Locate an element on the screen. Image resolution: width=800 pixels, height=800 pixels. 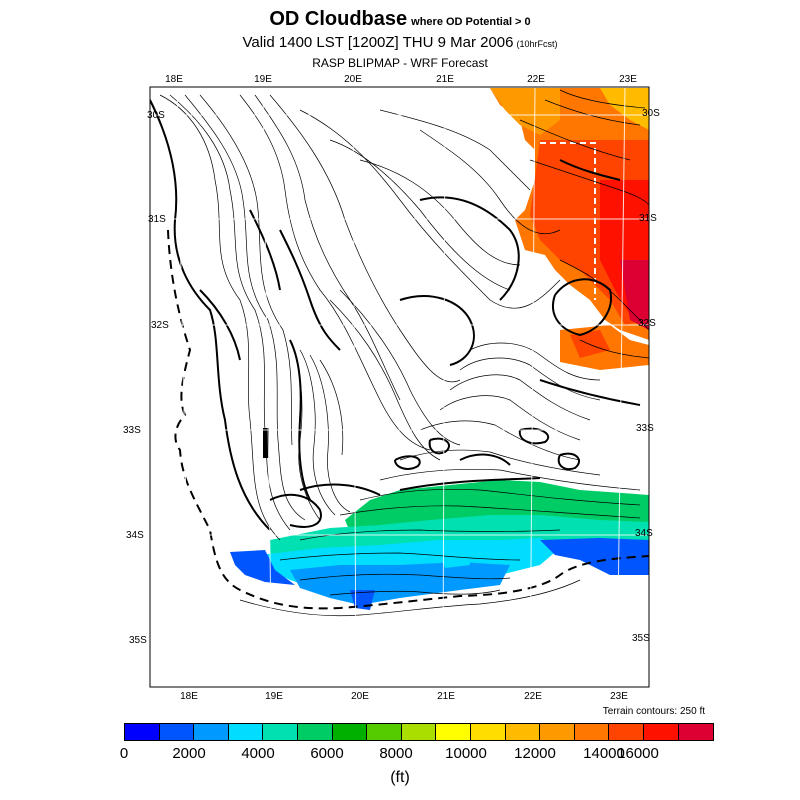
top-lon-label: 19E is located at coordinates (263, 79).